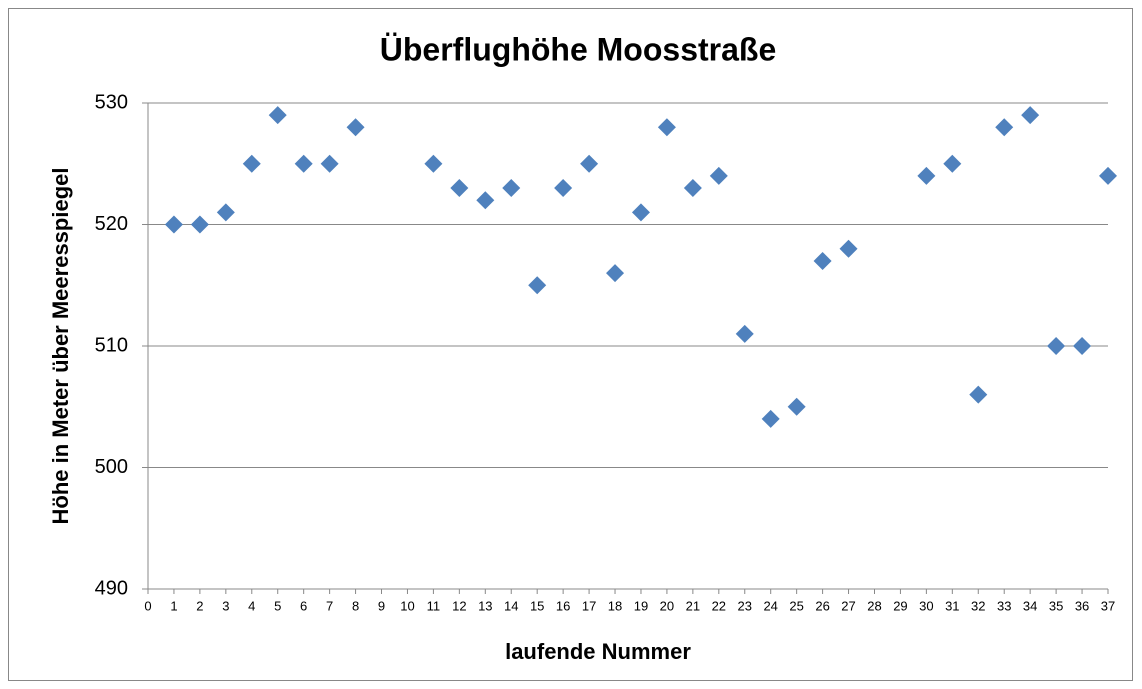 This screenshot has height=689, width=1142. Describe the element at coordinates (60, 346) in the screenshot. I see `y-axis-label: Höhe in Meter über Meeresspiegel` at that location.